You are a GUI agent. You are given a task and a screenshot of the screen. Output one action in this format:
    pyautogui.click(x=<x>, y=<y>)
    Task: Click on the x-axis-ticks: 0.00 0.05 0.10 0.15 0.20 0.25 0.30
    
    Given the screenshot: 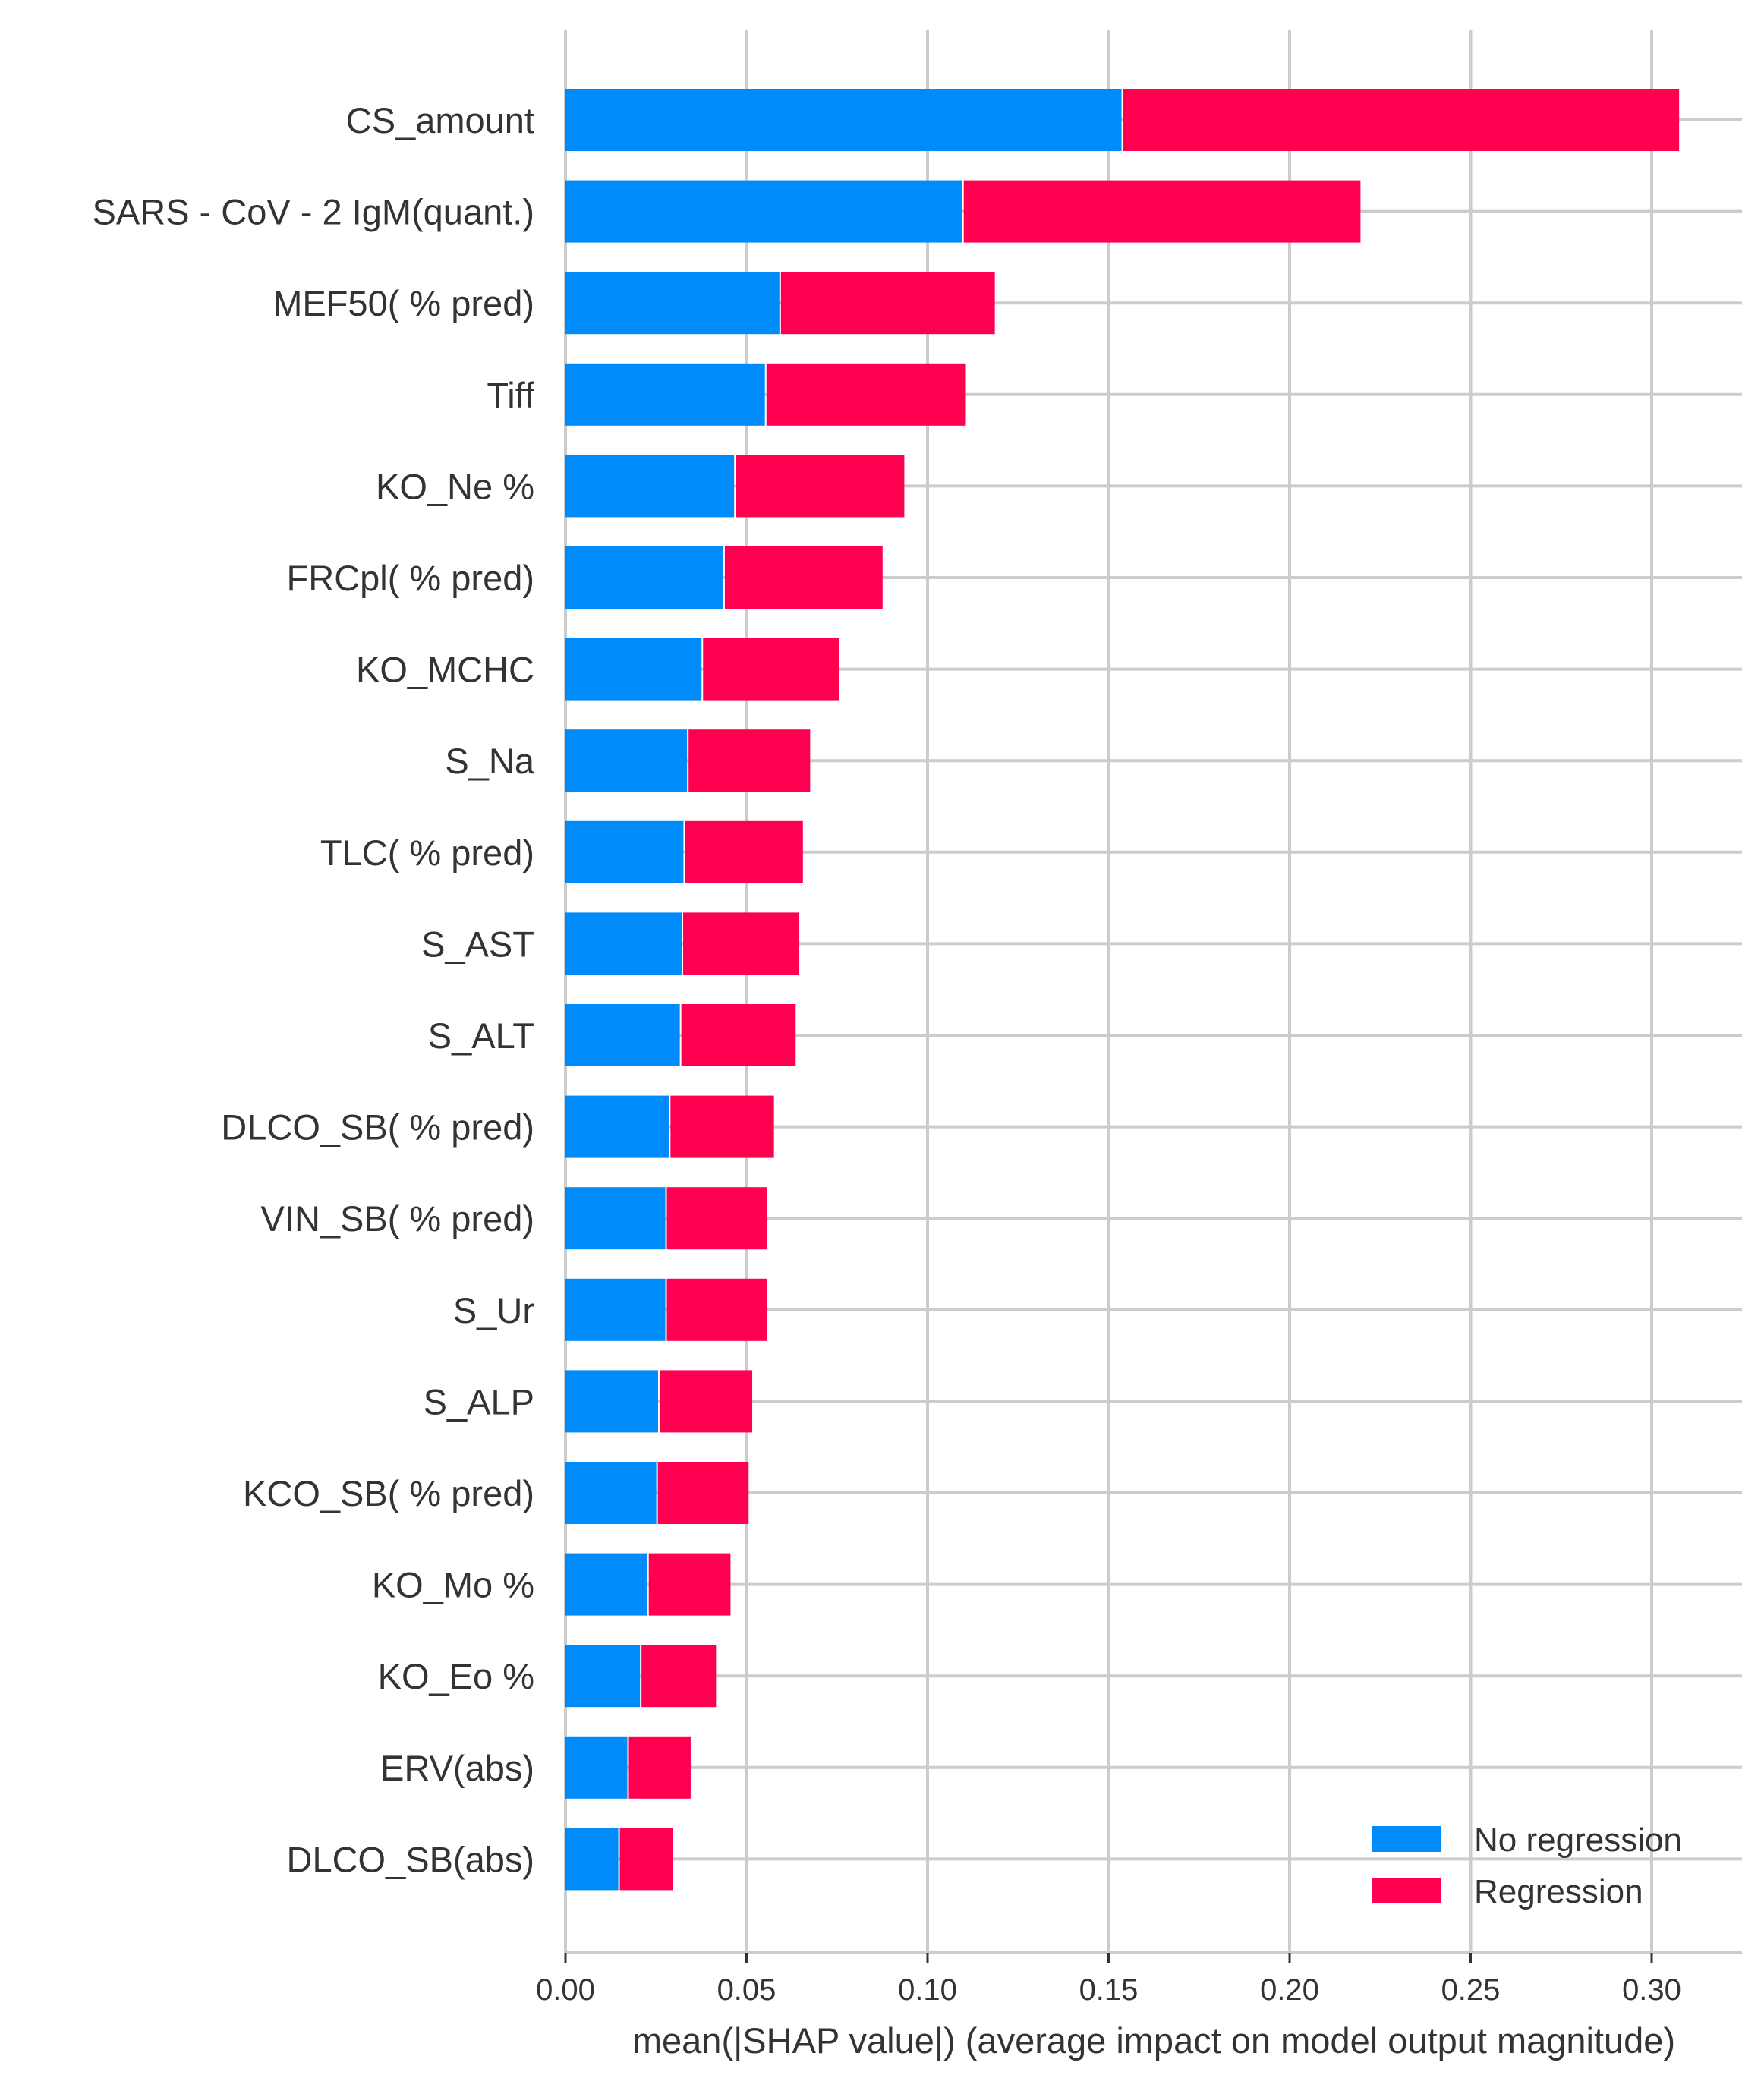 What is the action you would take?
    pyautogui.click(x=1108, y=1980)
    